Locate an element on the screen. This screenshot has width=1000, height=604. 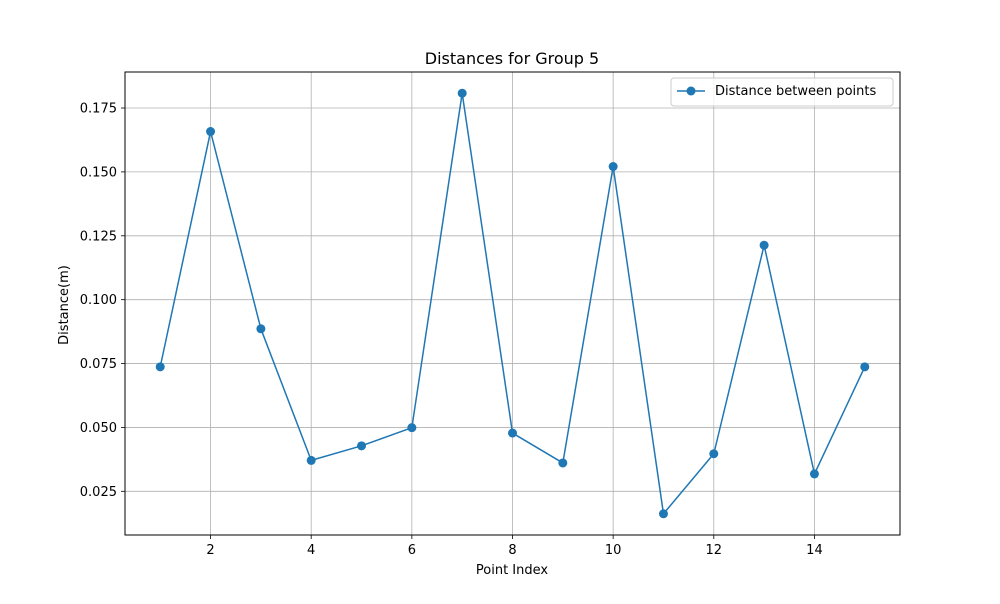
y-tick-label: 0.150 is located at coordinates (98, 172).